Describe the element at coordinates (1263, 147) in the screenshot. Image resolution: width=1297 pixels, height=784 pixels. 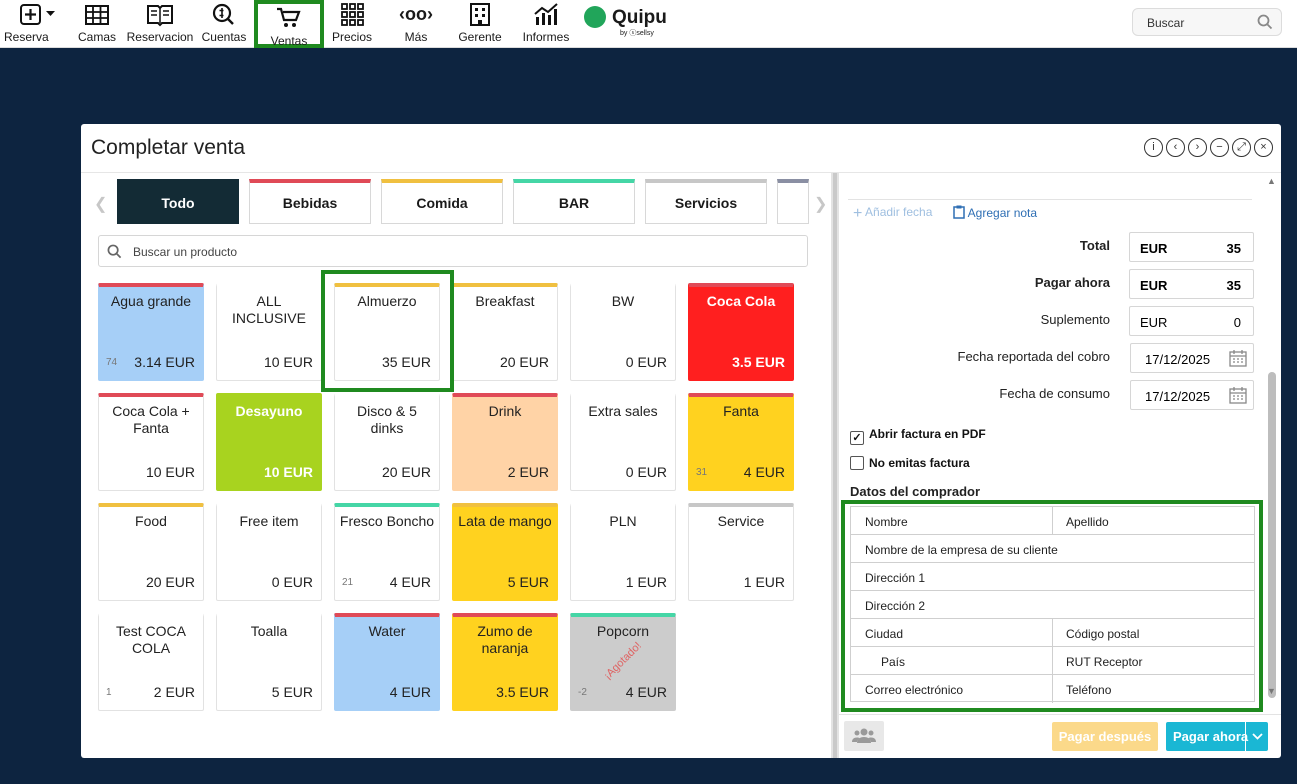
I see `close-icon: ×` at that location.